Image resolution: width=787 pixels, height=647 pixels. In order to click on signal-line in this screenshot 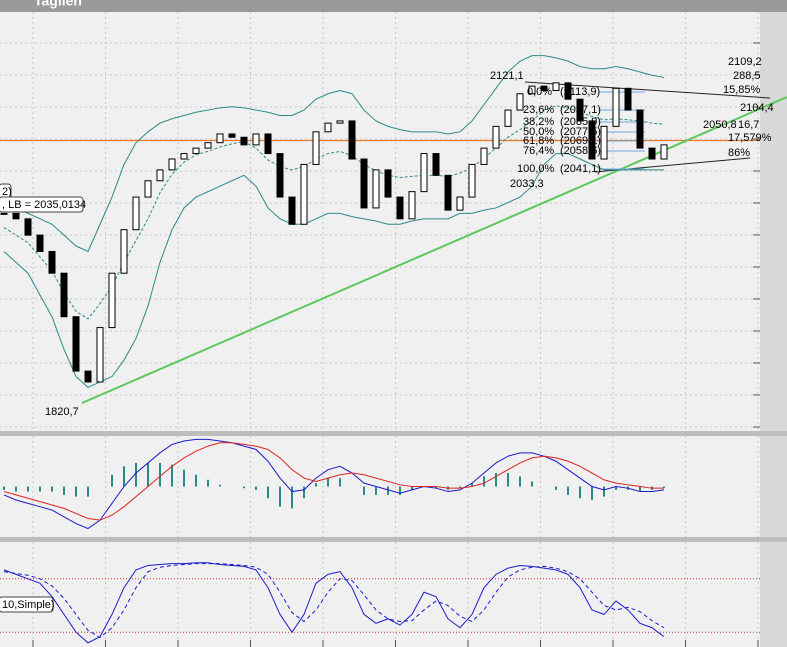, I will do `click(333, 481)`.